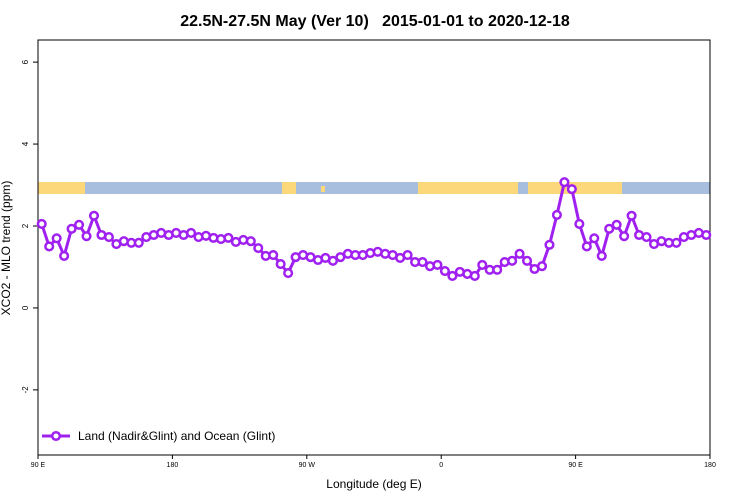 The image size is (750, 500). What do you see at coordinates (6, 248) in the screenshot?
I see `y-axis-label: XCO2 - MLO trend (ppm)` at bounding box center [6, 248].